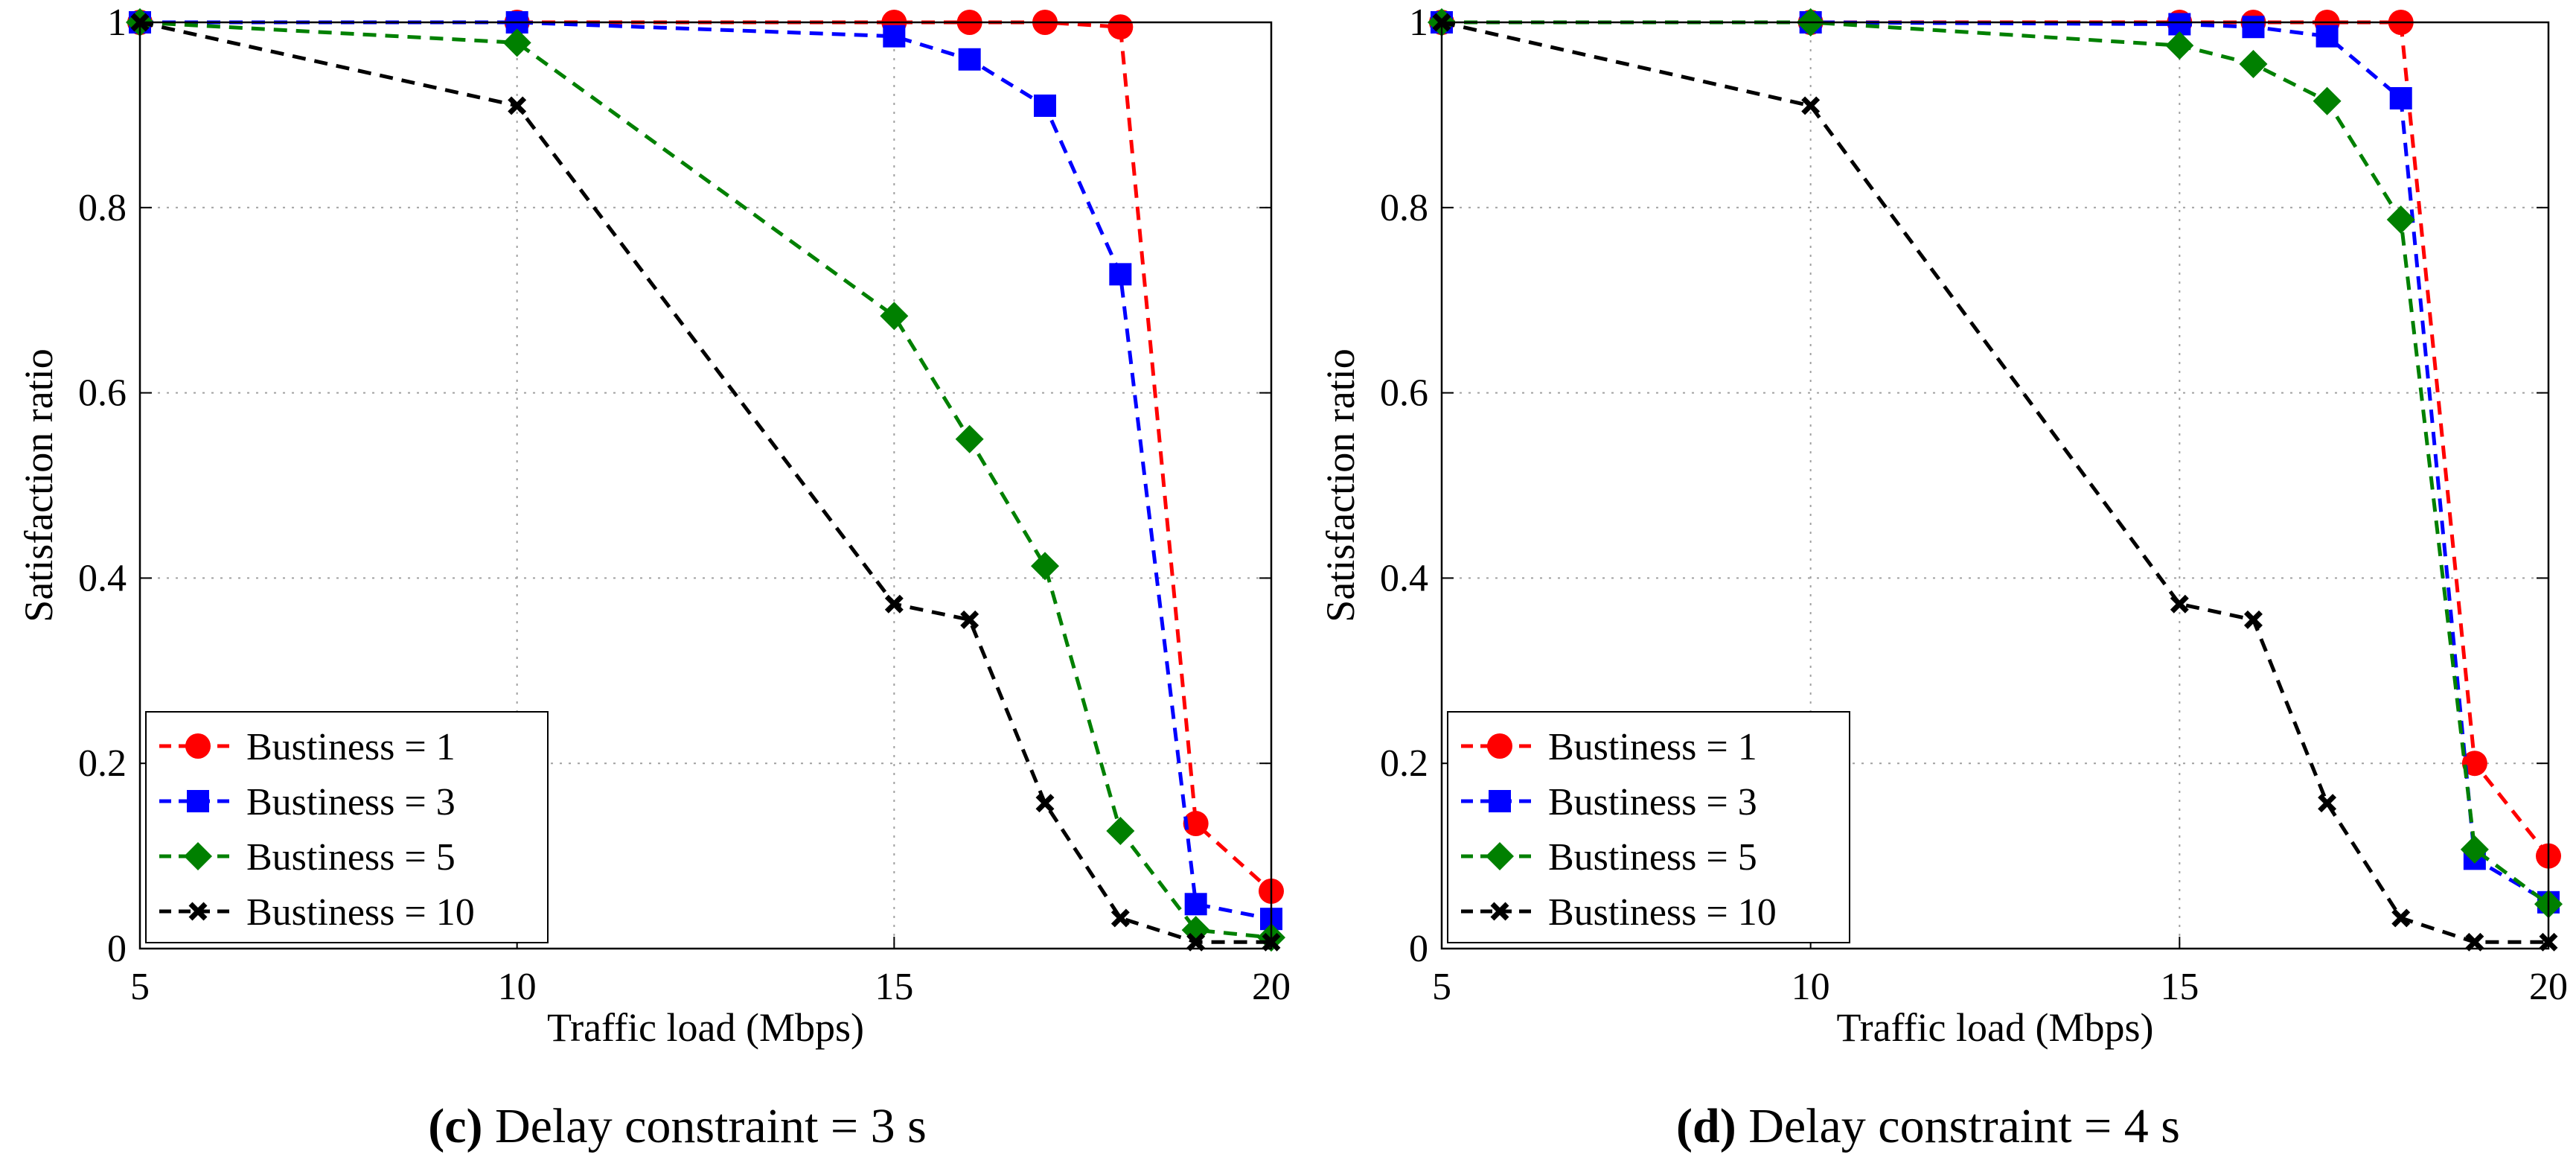  Describe the element at coordinates (117, 949) in the screenshot. I see `y-tick-label-c-0: 0` at that location.